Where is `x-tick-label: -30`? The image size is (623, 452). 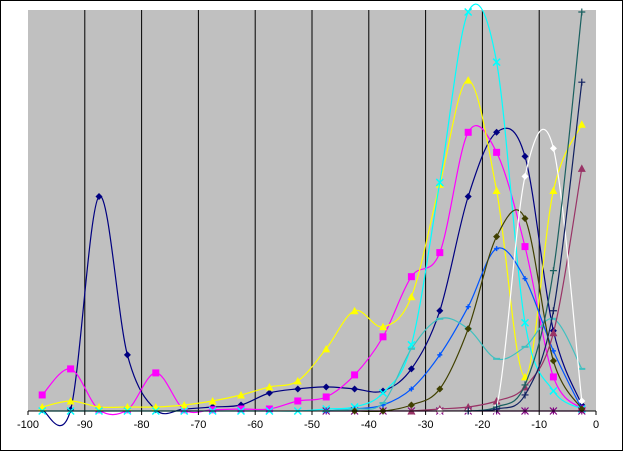 x-tick-label: -30 is located at coordinates (426, 425).